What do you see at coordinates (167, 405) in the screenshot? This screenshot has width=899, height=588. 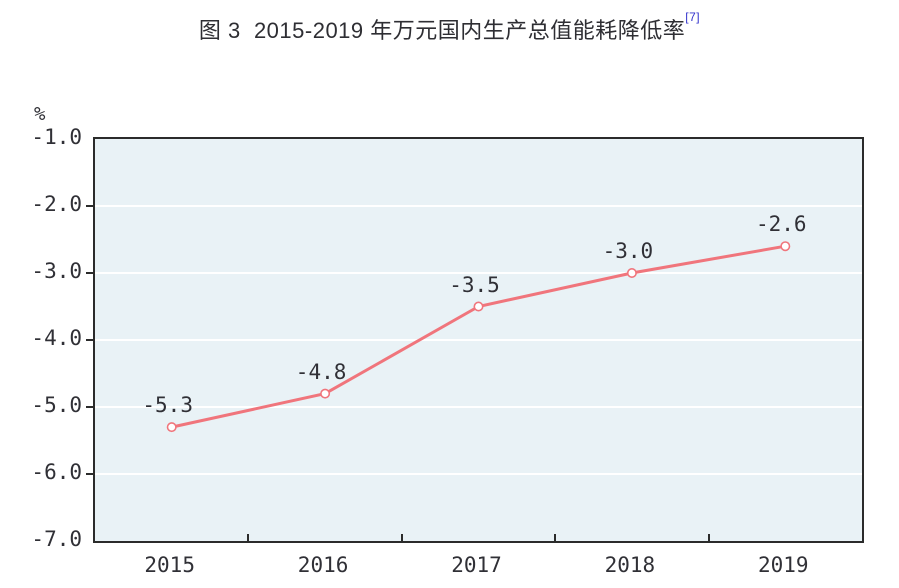 I see `data-label: -5.3` at bounding box center [167, 405].